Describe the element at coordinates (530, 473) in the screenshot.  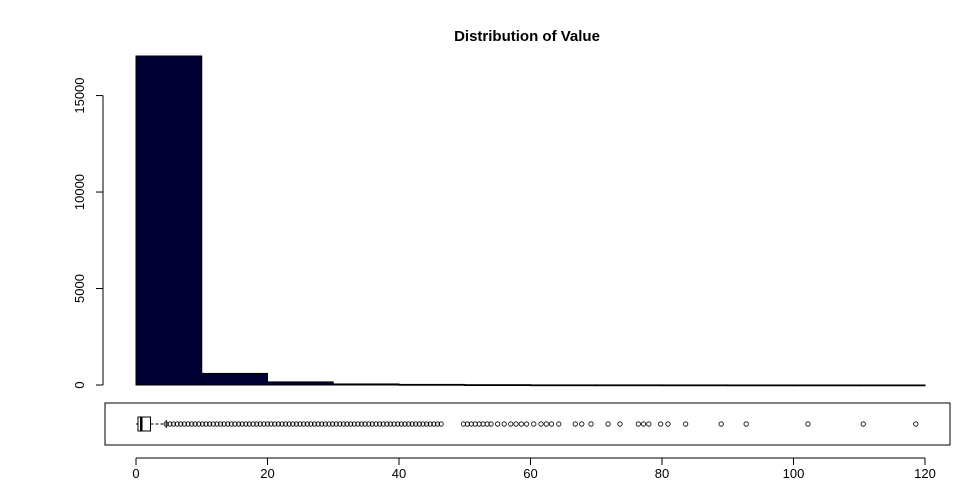
I see `x-tick-label-3: 60` at that location.